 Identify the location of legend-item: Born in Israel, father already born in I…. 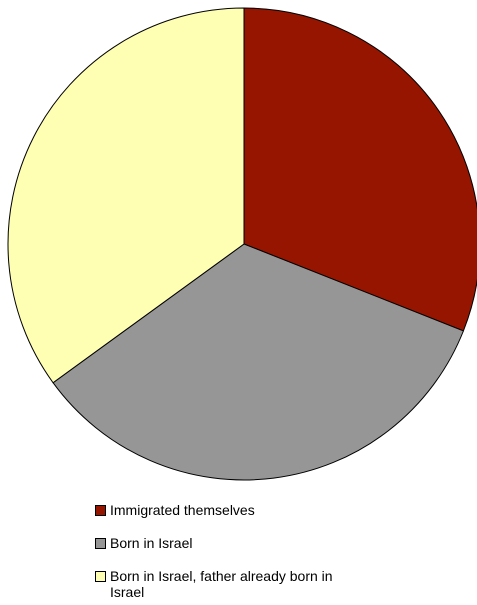
(230, 584).